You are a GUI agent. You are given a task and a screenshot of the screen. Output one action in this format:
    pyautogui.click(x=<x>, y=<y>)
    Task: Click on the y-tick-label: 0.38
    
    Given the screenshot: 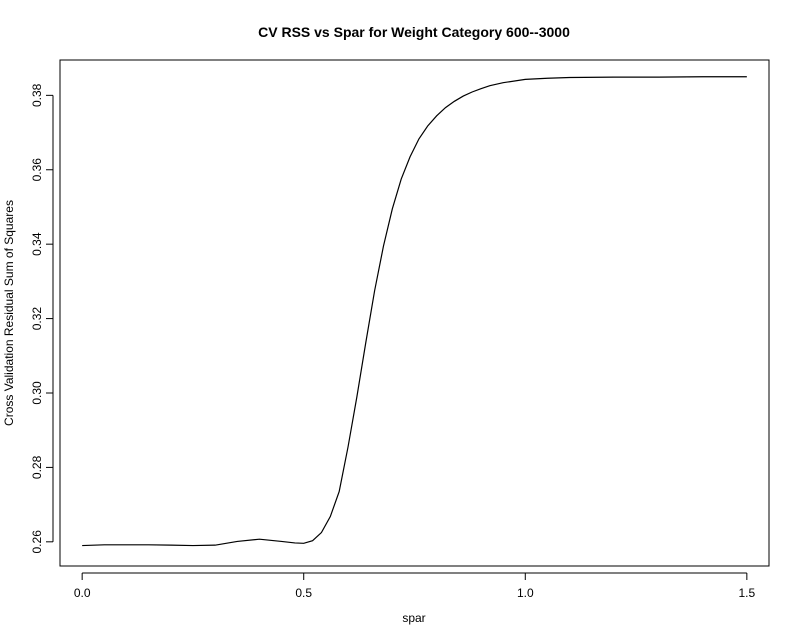 What is the action you would take?
    pyautogui.click(x=37, y=95)
    